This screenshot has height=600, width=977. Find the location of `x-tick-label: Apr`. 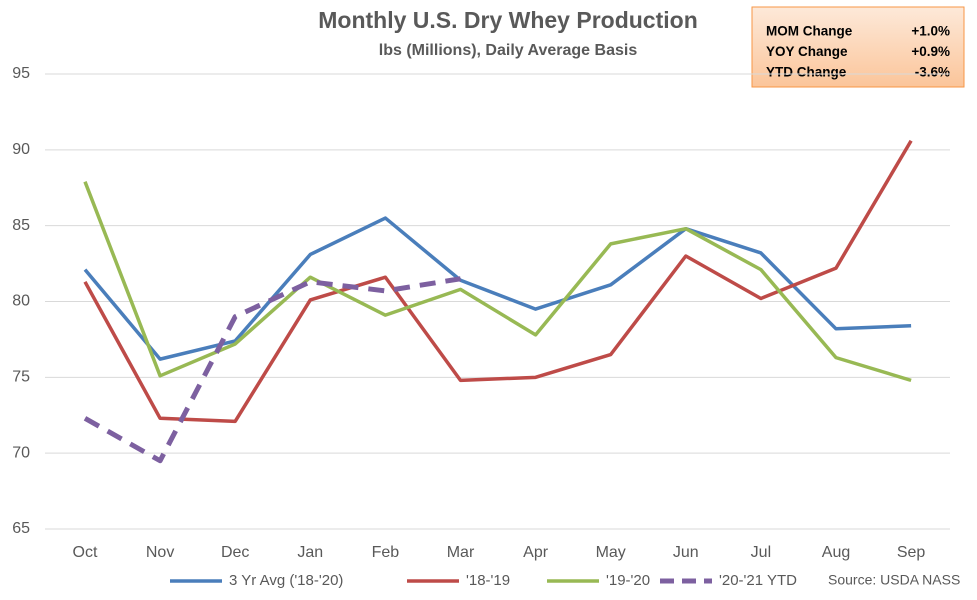

x-tick-label: Apr is located at coordinates (536, 552).